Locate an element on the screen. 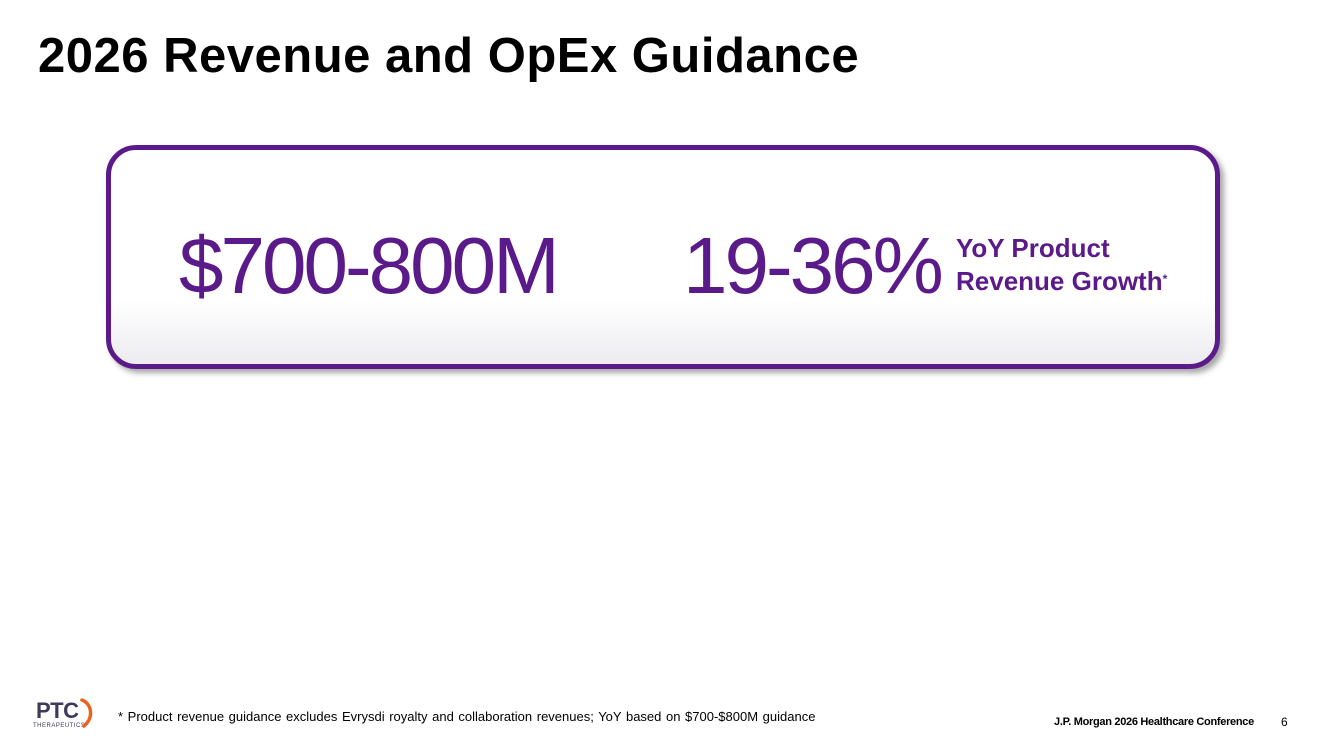 The width and height of the screenshot is (1333, 749). growth-label: YoY Product Revenue Growth* is located at coordinates (1061, 265).